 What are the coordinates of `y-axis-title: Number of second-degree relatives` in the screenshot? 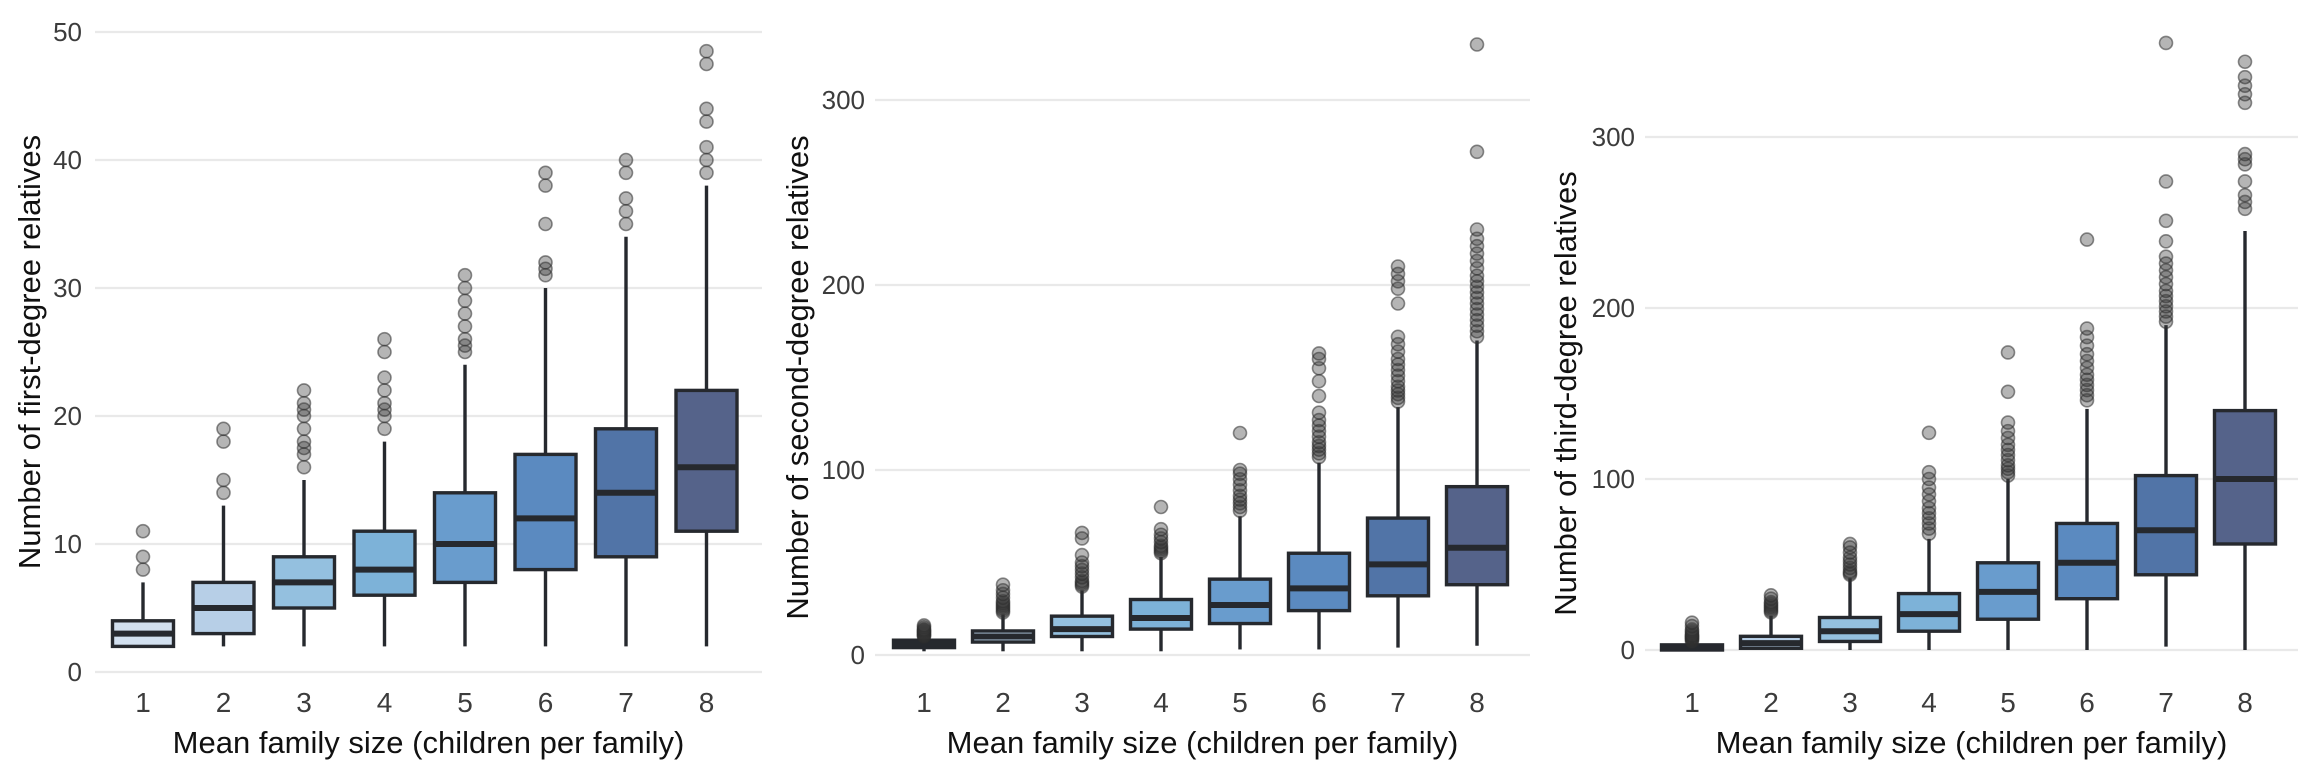 It's located at (797, 377).